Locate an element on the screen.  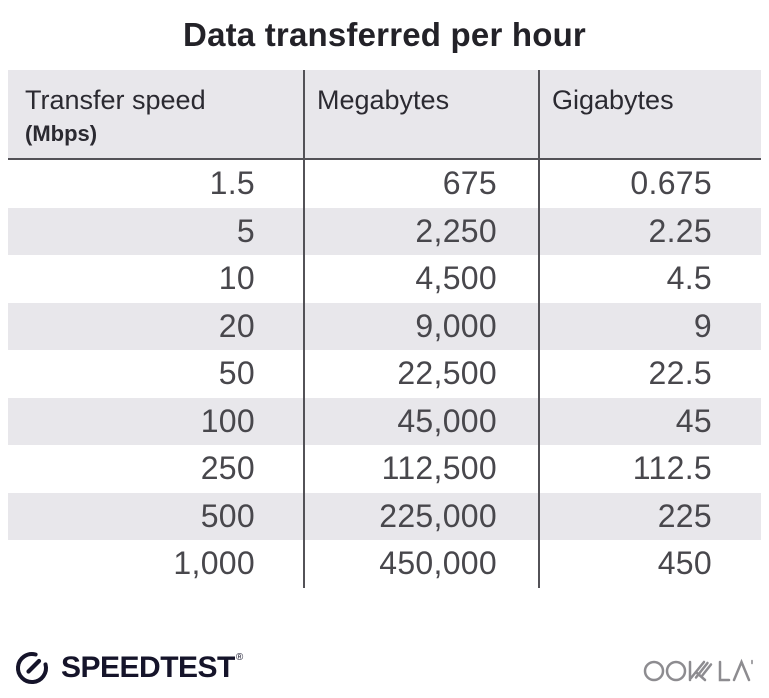
table-row: 1,000 450,000 450 is located at coordinates (384, 564).